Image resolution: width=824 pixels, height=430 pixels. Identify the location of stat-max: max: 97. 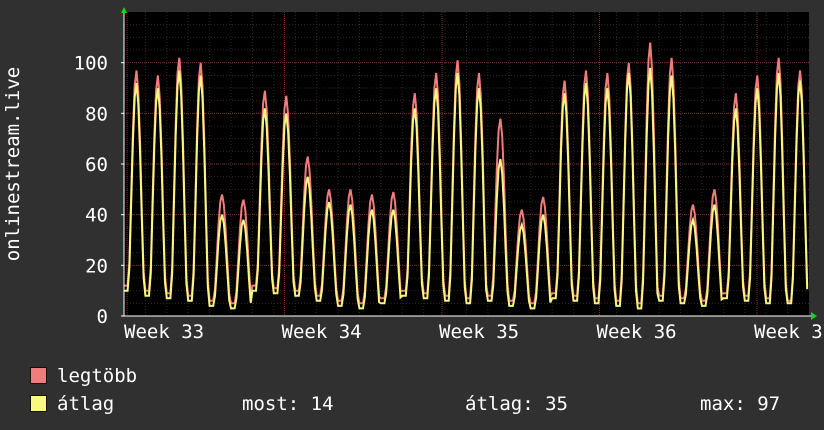
(740, 404).